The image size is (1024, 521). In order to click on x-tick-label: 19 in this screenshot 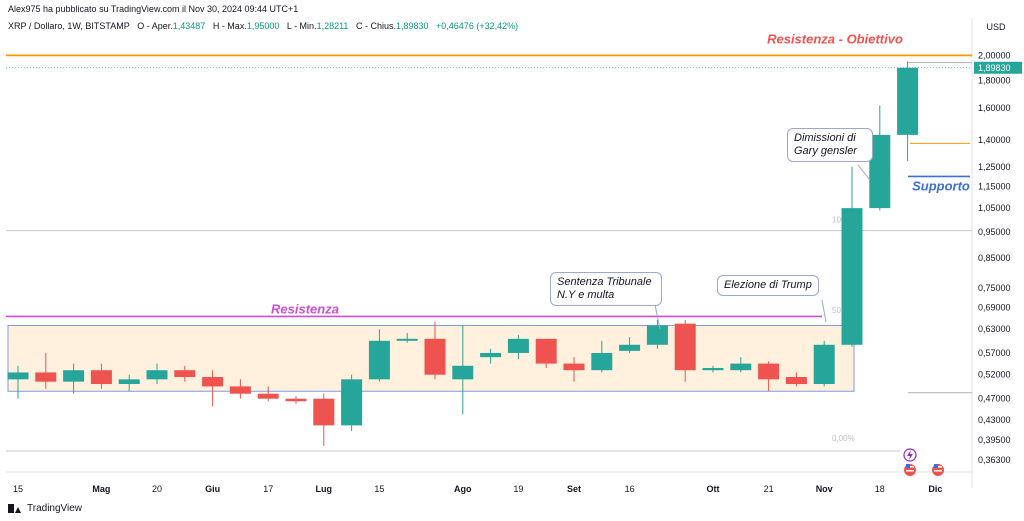, I will do `click(518, 489)`.